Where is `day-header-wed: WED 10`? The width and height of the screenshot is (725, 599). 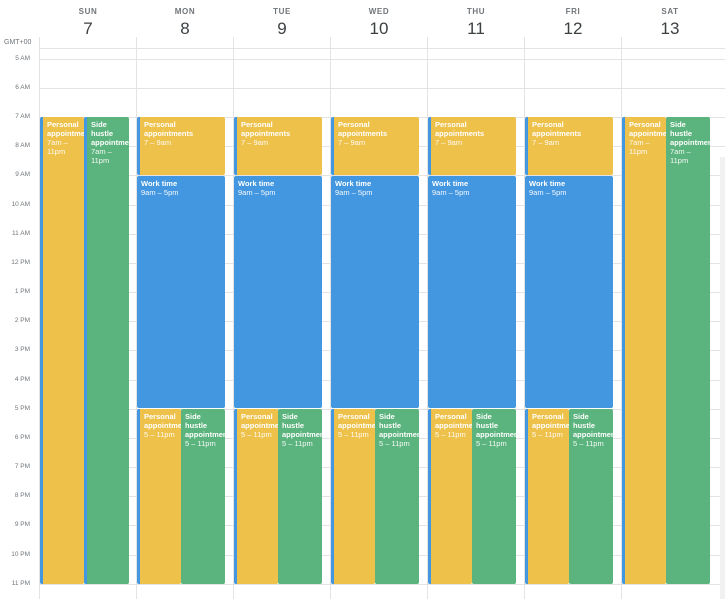
day-header-wed: WED 10 is located at coordinates (379, 24).